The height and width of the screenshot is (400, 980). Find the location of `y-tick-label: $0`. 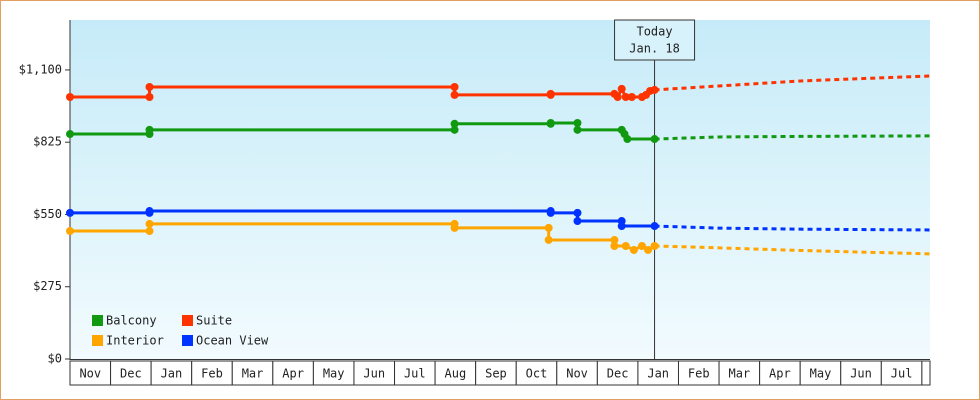

y-tick-label: $0 is located at coordinates (55, 359).